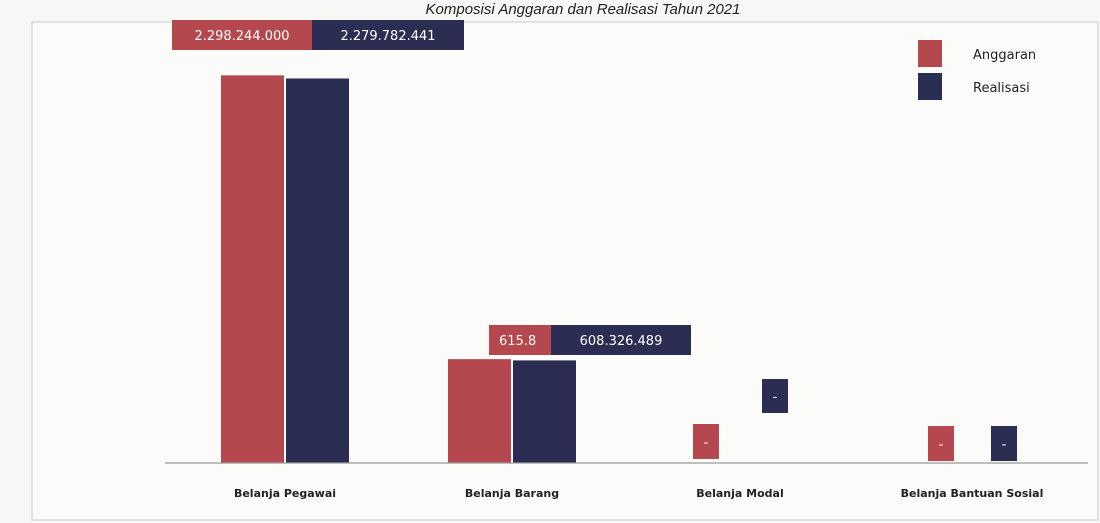  Describe the element at coordinates (977, 70) in the screenshot. I see `legend: Anggaran Realisasi` at that location.